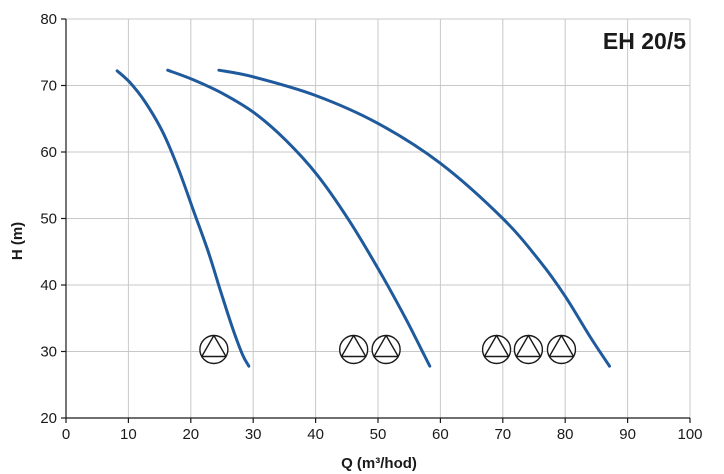 The height and width of the screenshot is (474, 724). Describe the element at coordinates (48, 285) in the screenshot. I see `y-tick-label: 40` at that location.